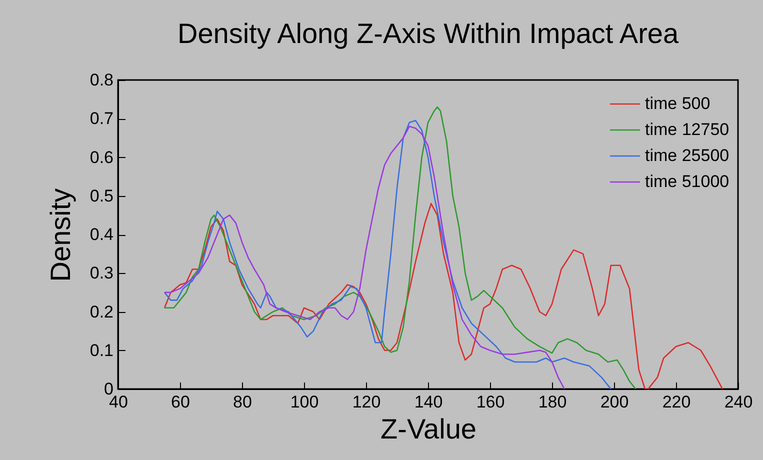 The image size is (763, 460). What do you see at coordinates (366, 402) in the screenshot?
I see `x-tick-label: 120` at bounding box center [366, 402].